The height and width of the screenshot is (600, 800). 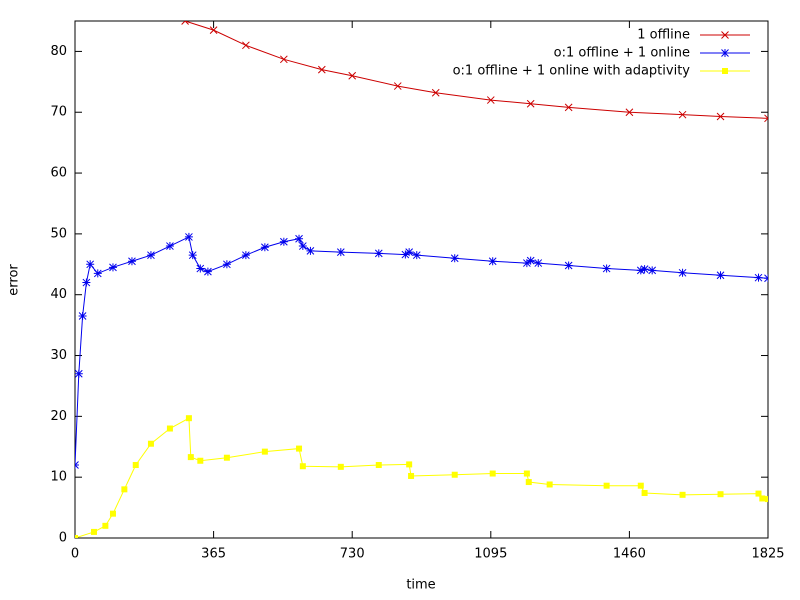 What do you see at coordinates (14, 280) in the screenshot?
I see `y-axis-label: error` at bounding box center [14, 280].